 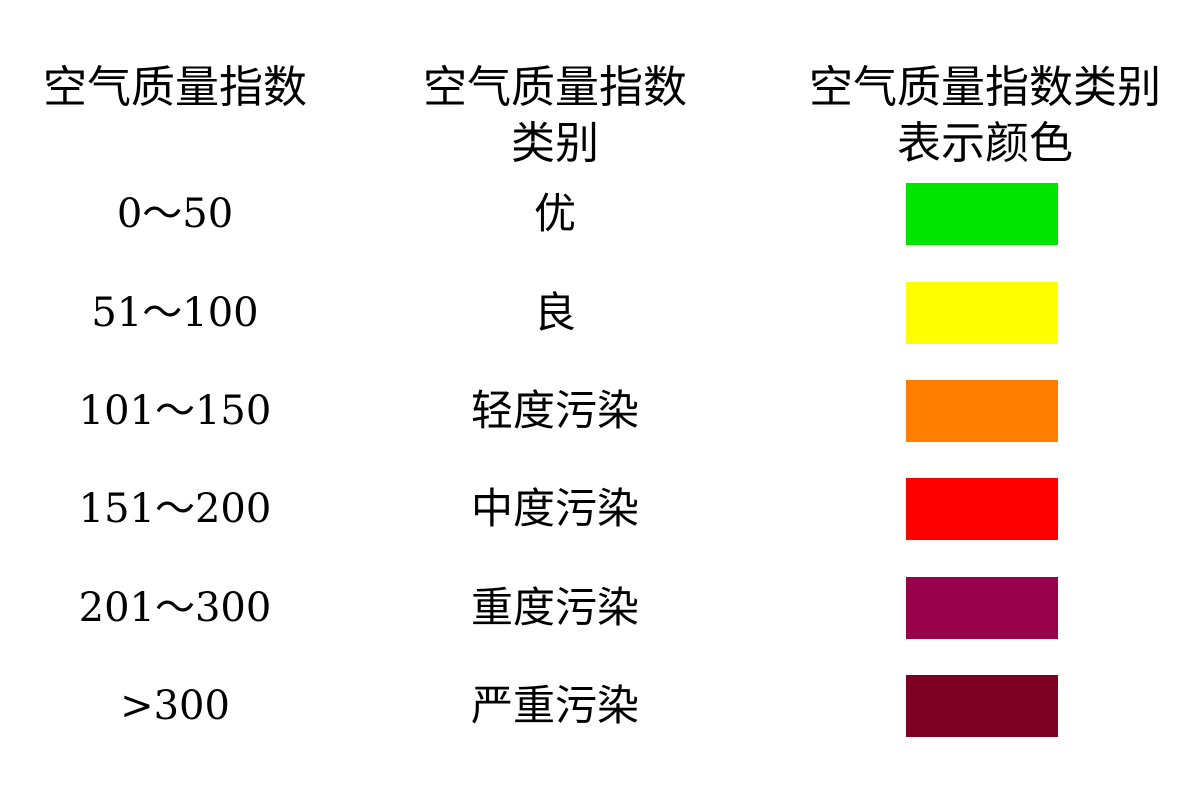 I want to click on table-row: 101～150 轻度污染, so click(x=600, y=411).